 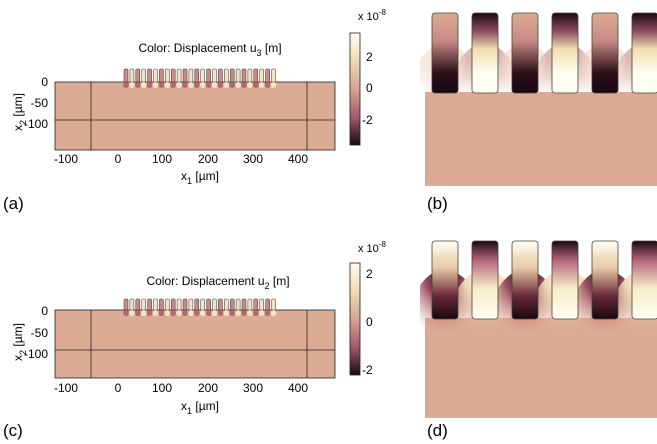 I want to click on colorbar-tick: -2, so click(x=367, y=120).